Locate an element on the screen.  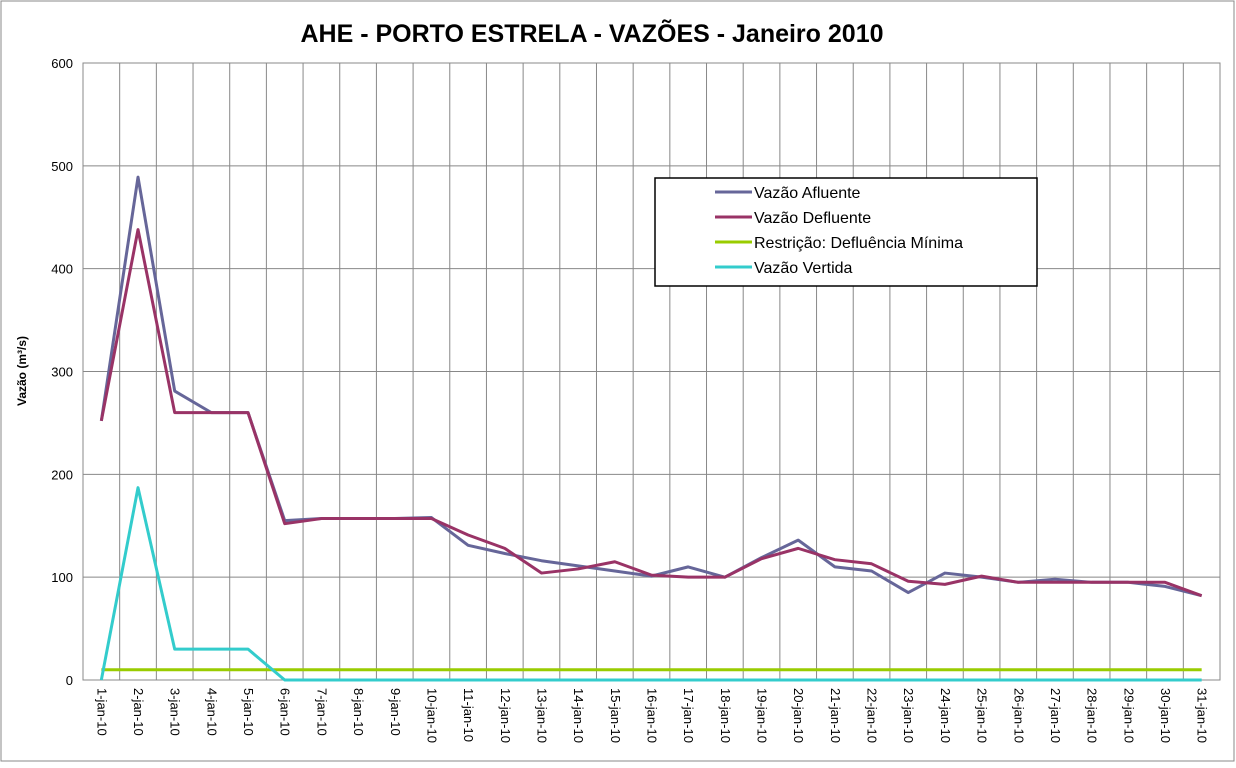
x-tick-label: 17-jan-10 is located at coordinates (688, 715).